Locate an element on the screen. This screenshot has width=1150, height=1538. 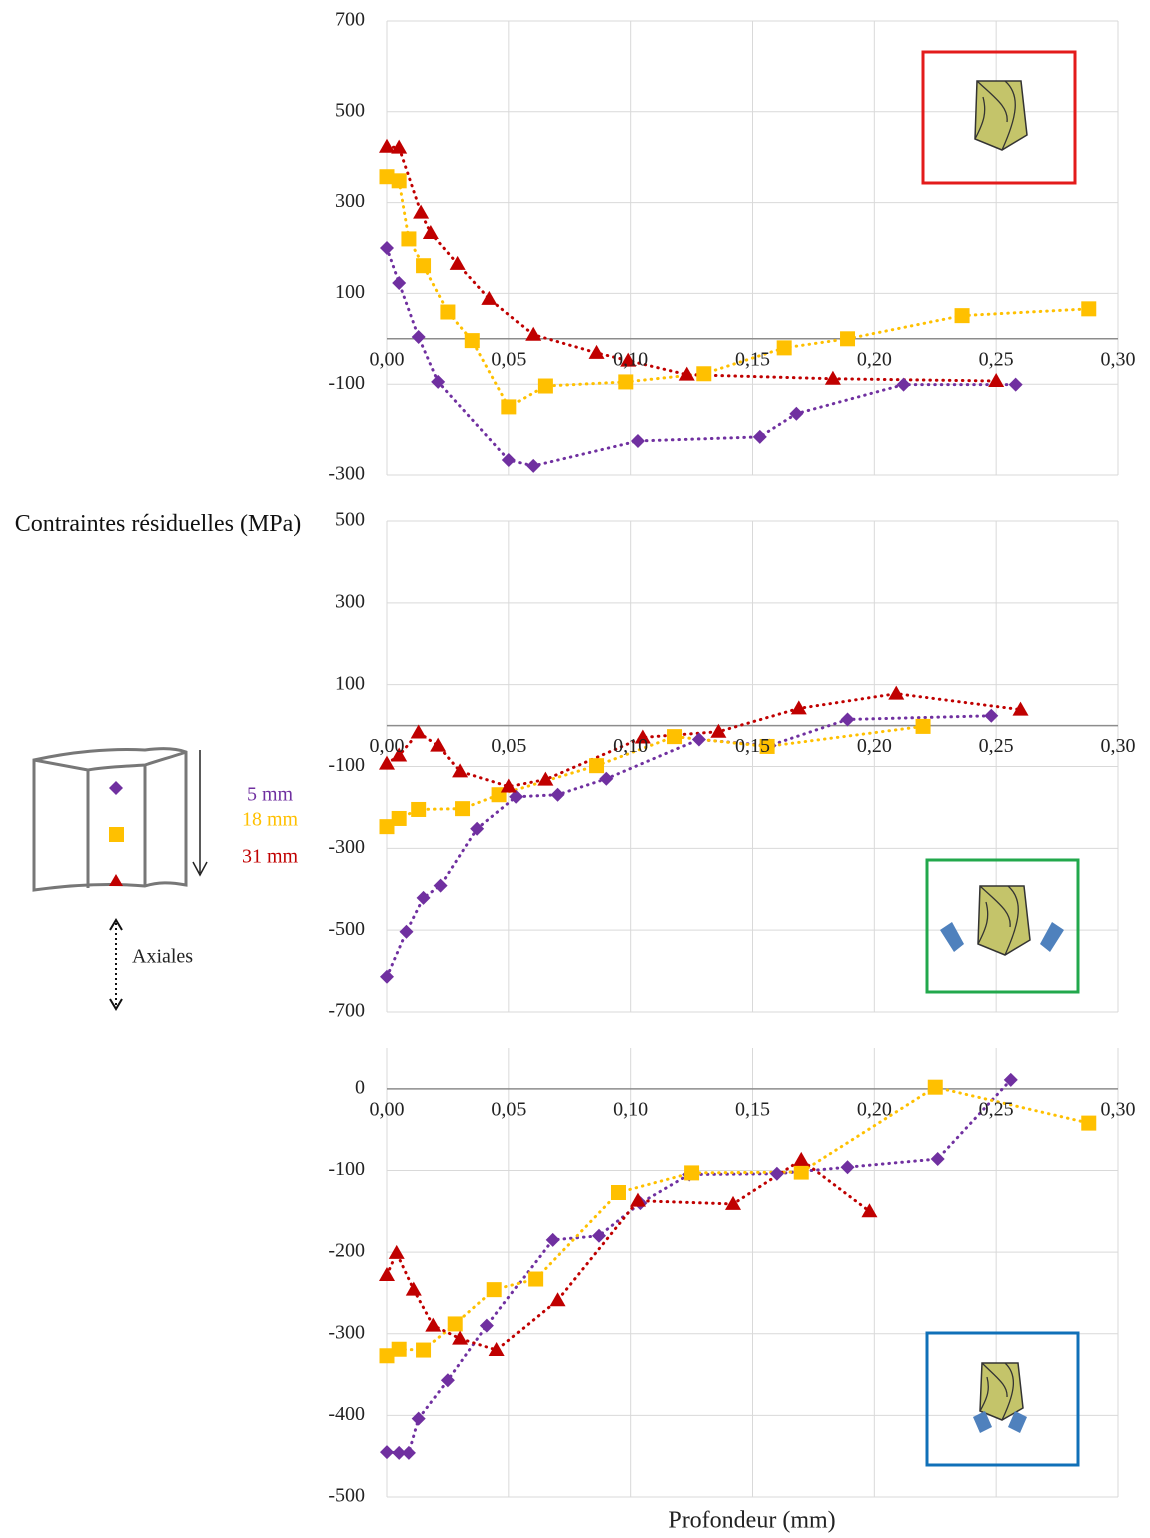
legend-label: 31 mm is located at coordinates (270, 857).